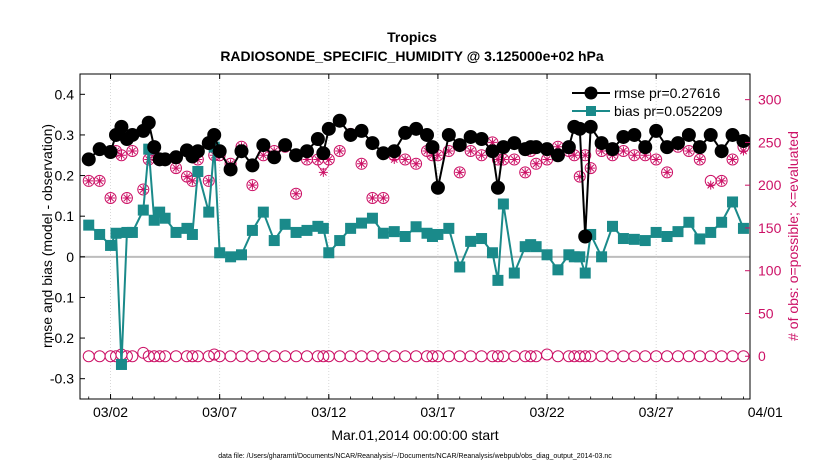  What do you see at coordinates (416, 354) in the screenshot?
I see `series--obs-bottom-row` at bounding box center [416, 354].